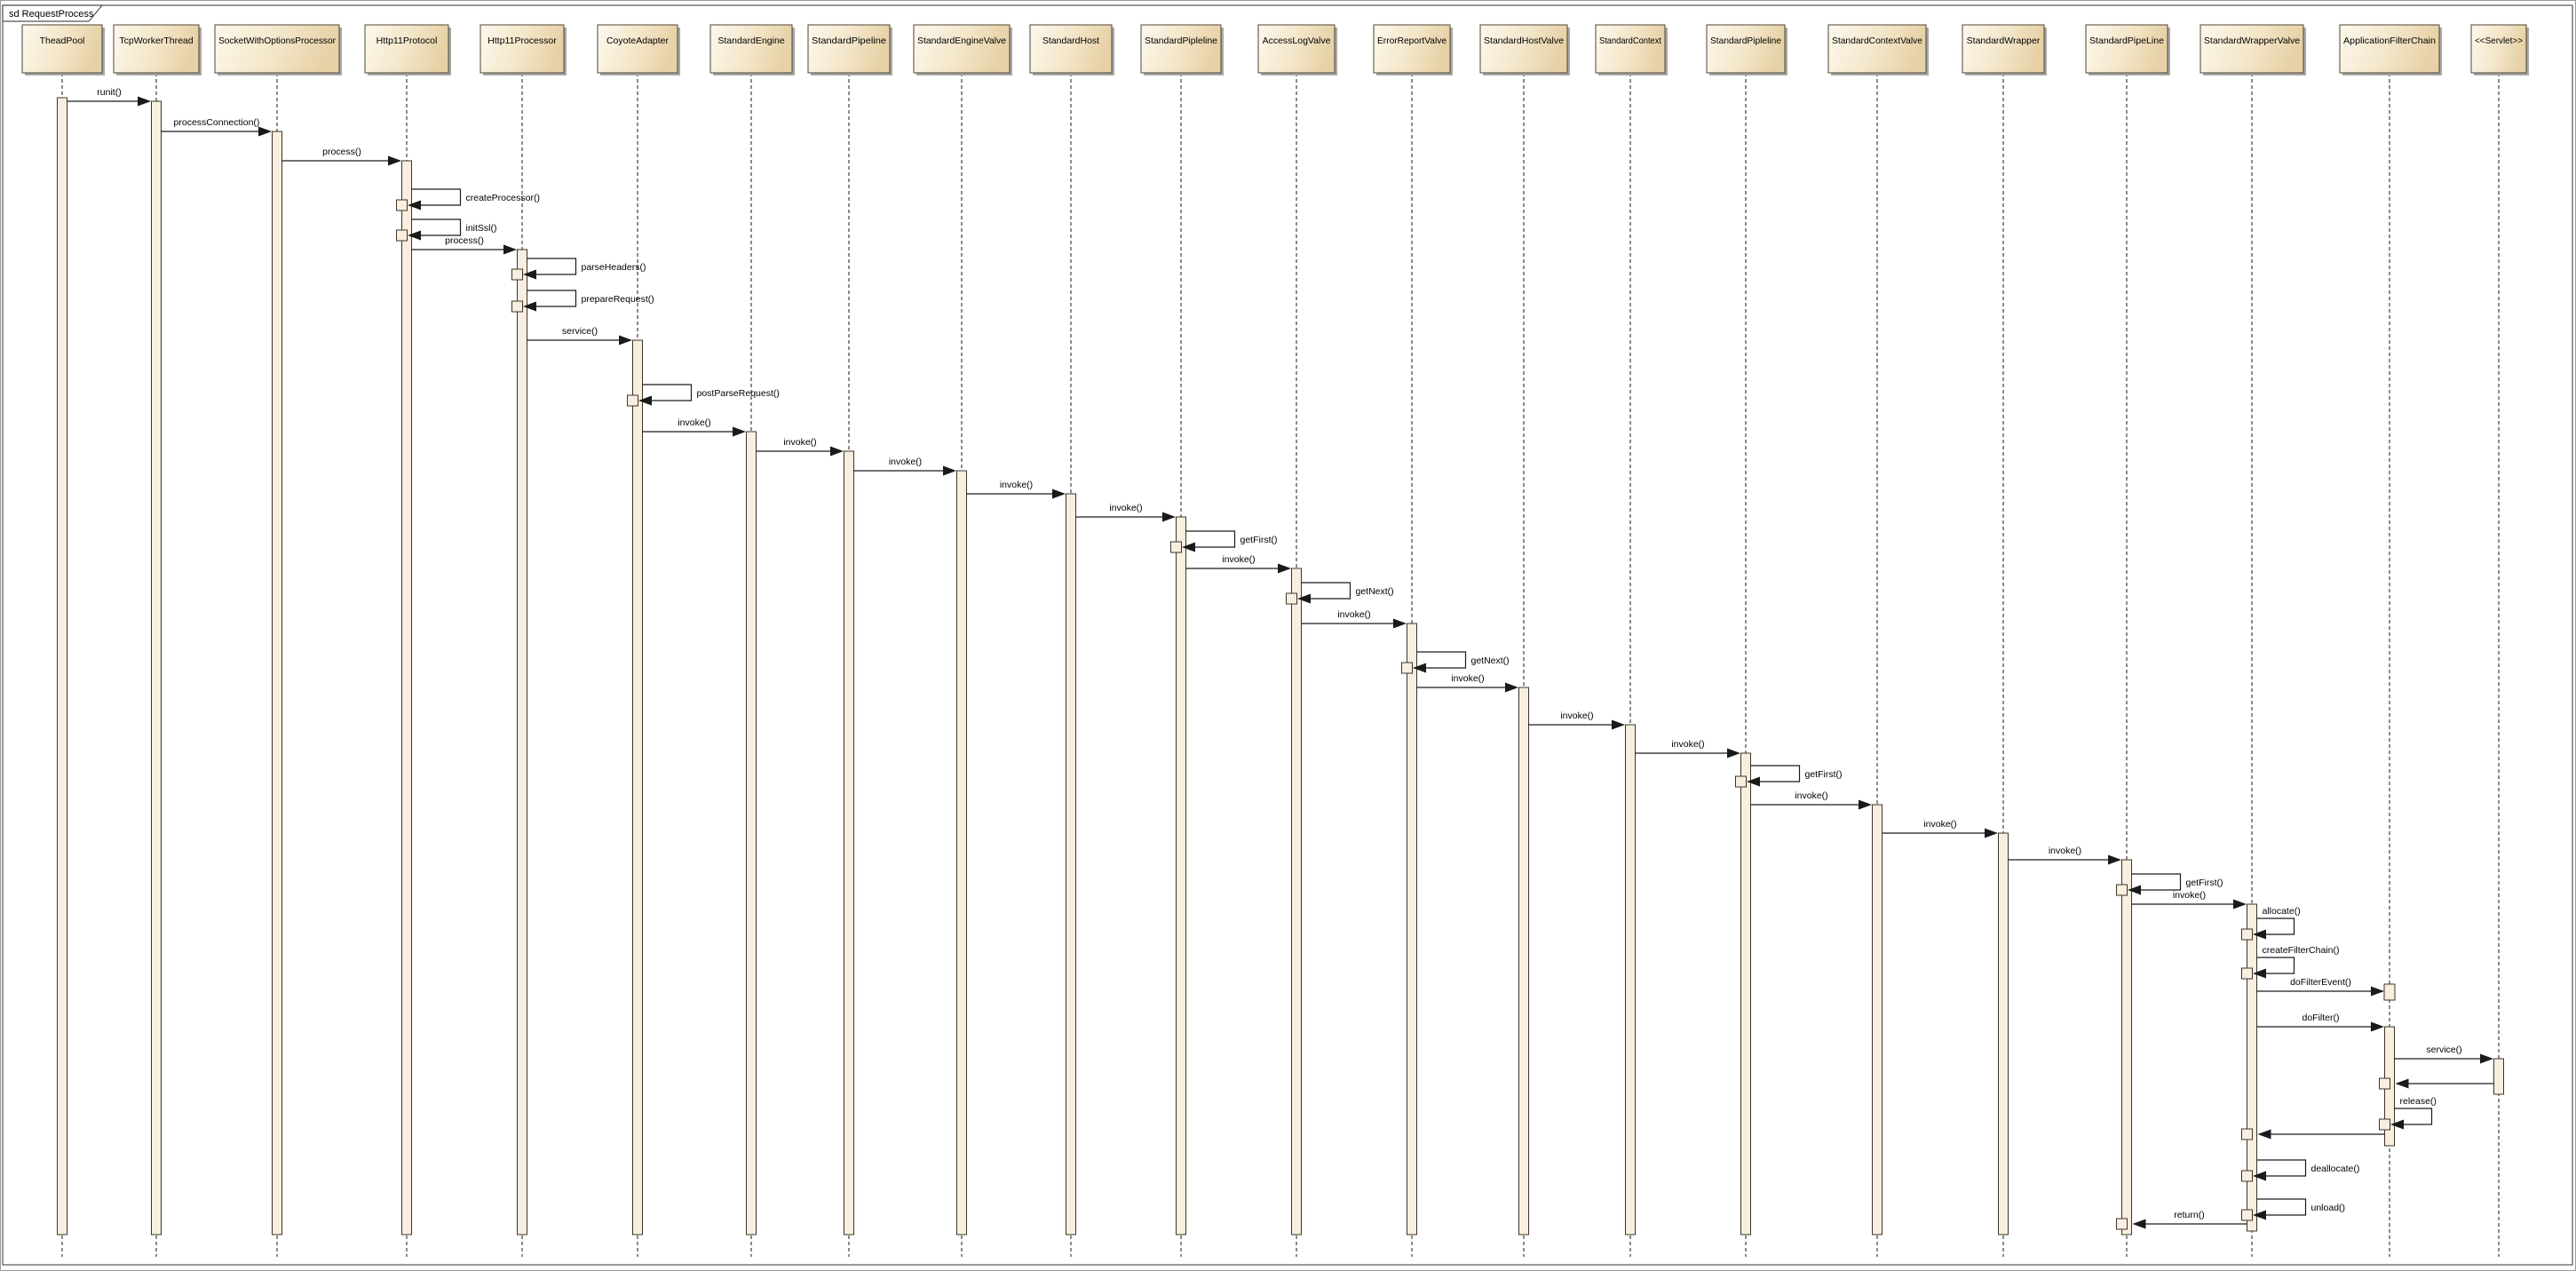 The image size is (2576, 1271). What do you see at coordinates (1577, 720) in the screenshot?
I see `message-invoke-21: invoke()` at bounding box center [1577, 720].